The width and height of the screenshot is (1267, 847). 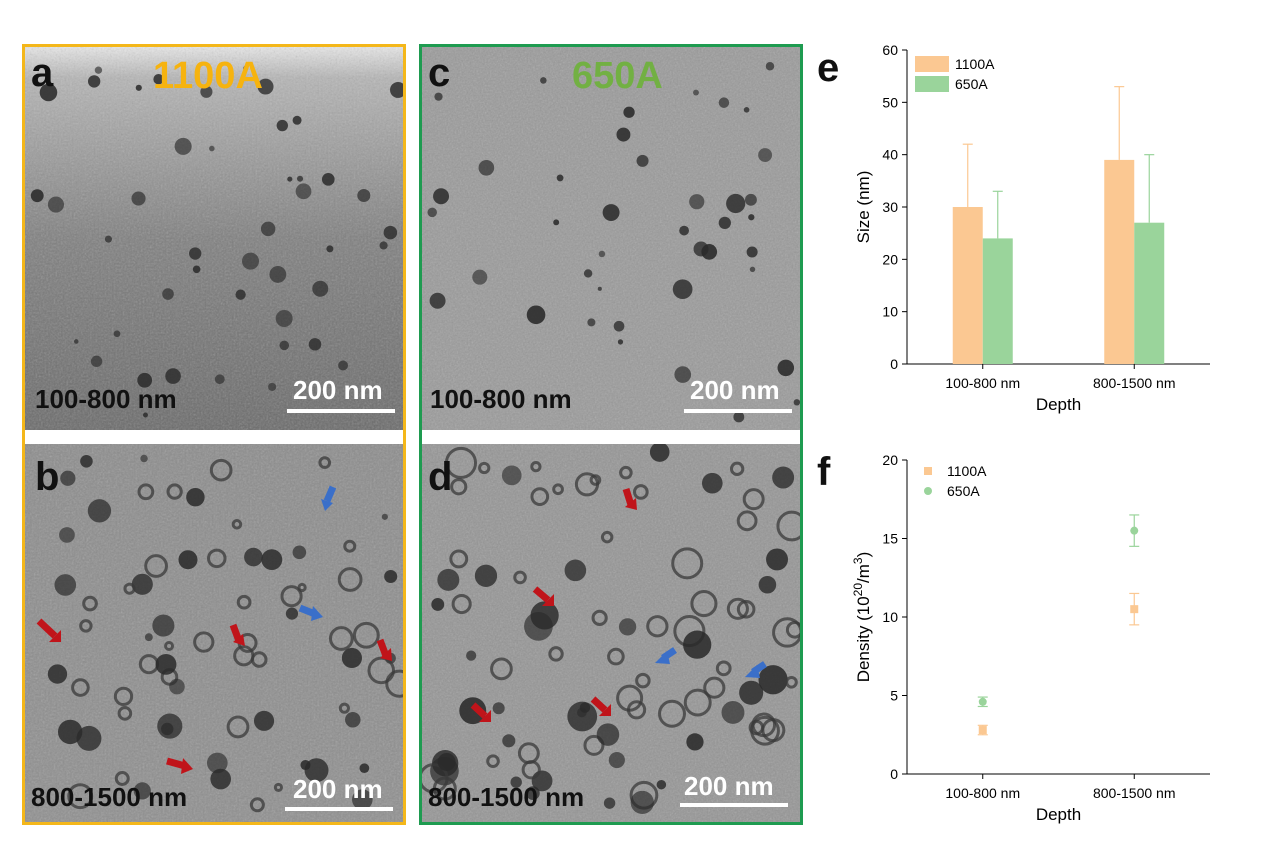 What do you see at coordinates (863, 573) in the screenshot?
I see `y-axis-title-part: /m` at bounding box center [863, 573].